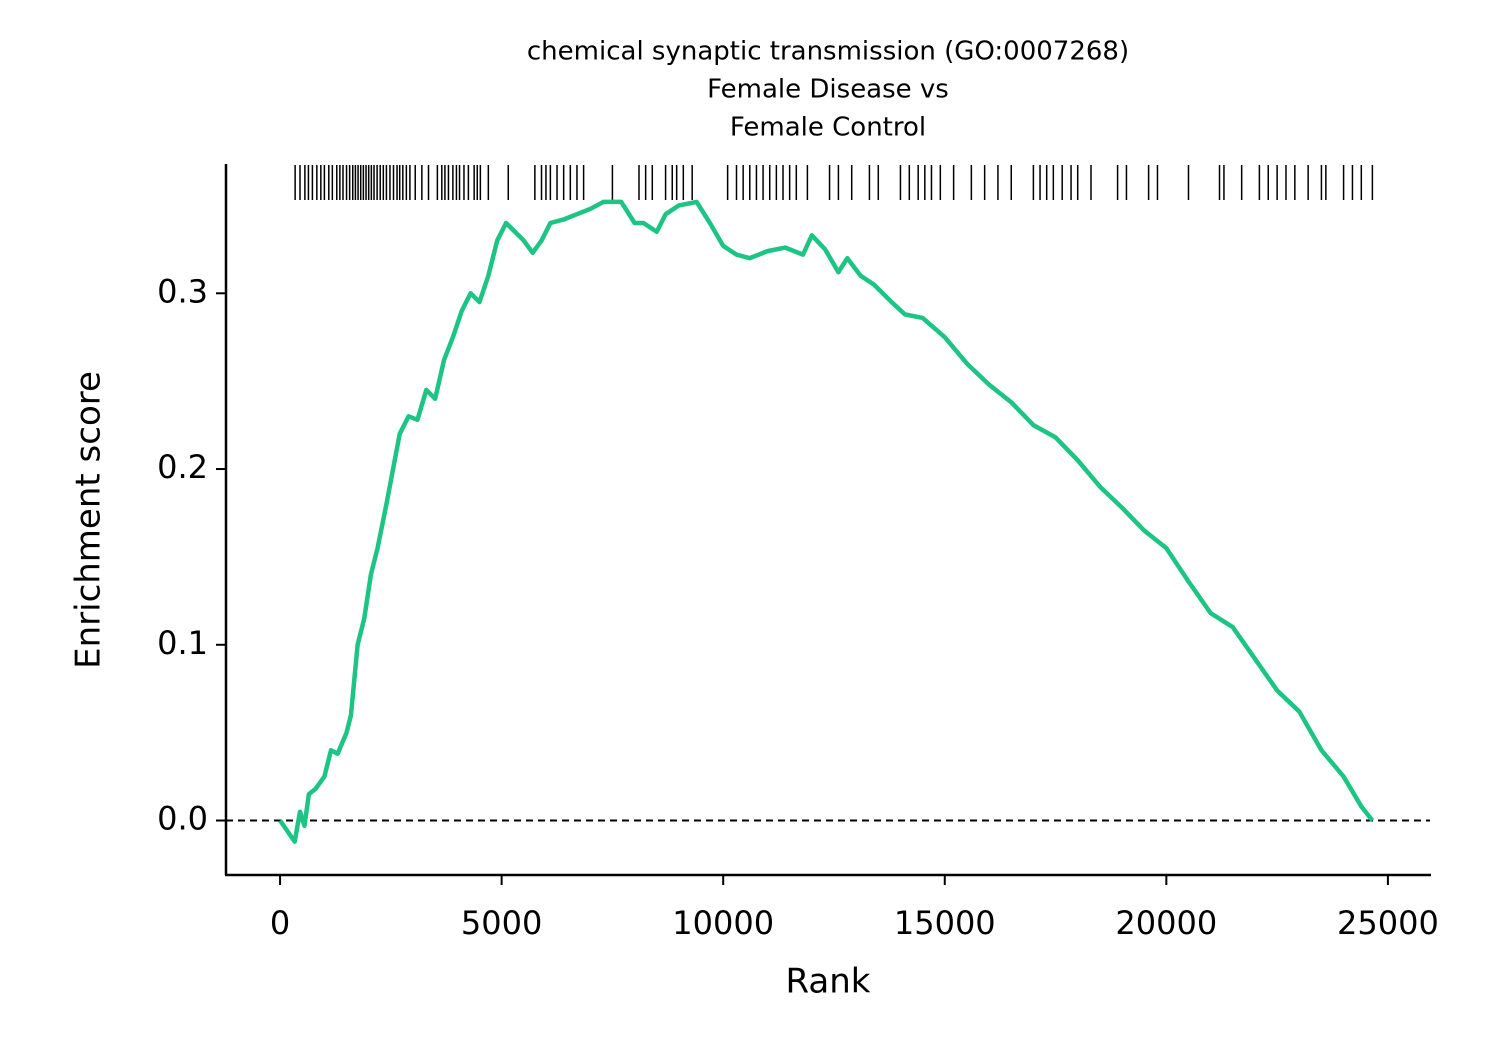 This screenshot has height=1054, width=1500. Describe the element at coordinates (828, 982) in the screenshot. I see `x-axis-label: Rank` at that location.